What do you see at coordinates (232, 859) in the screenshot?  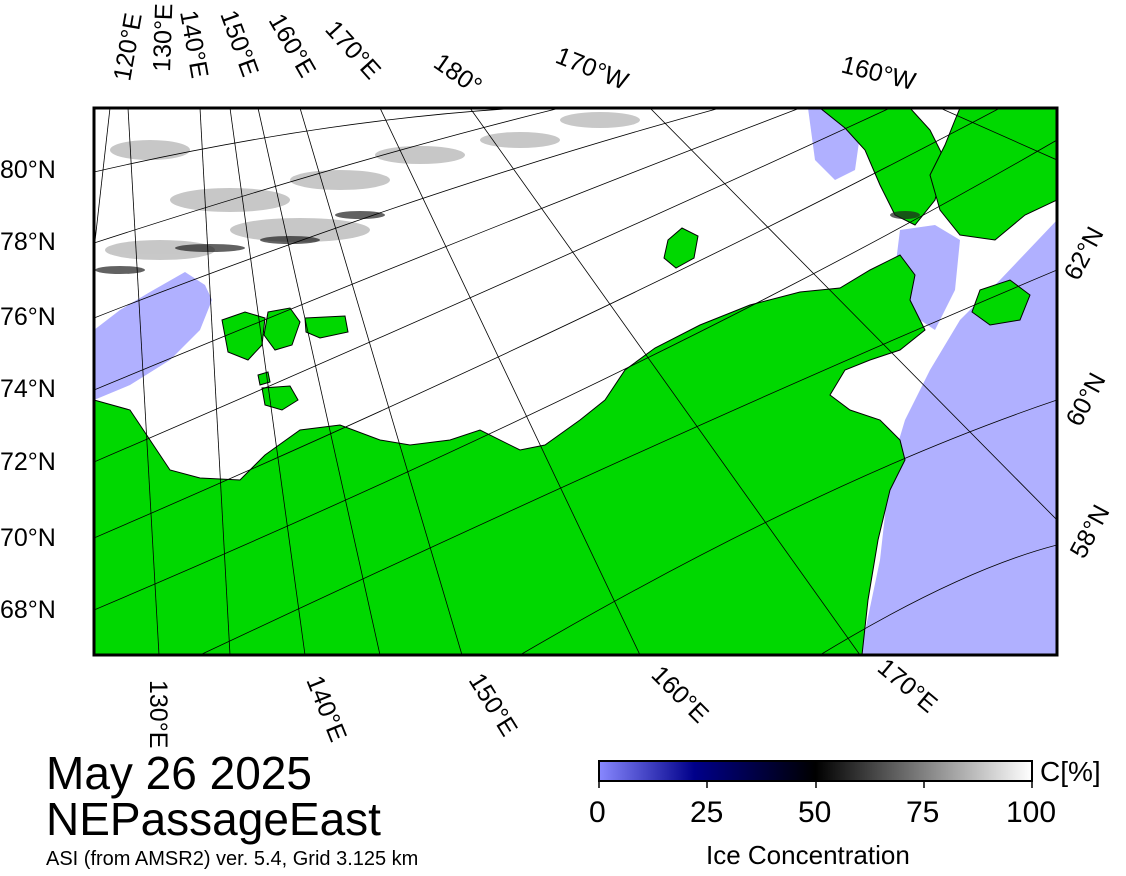 I see `data-source: ASI (from AMSR2) ver. 5.4, Grid 3.125 km` at bounding box center [232, 859].